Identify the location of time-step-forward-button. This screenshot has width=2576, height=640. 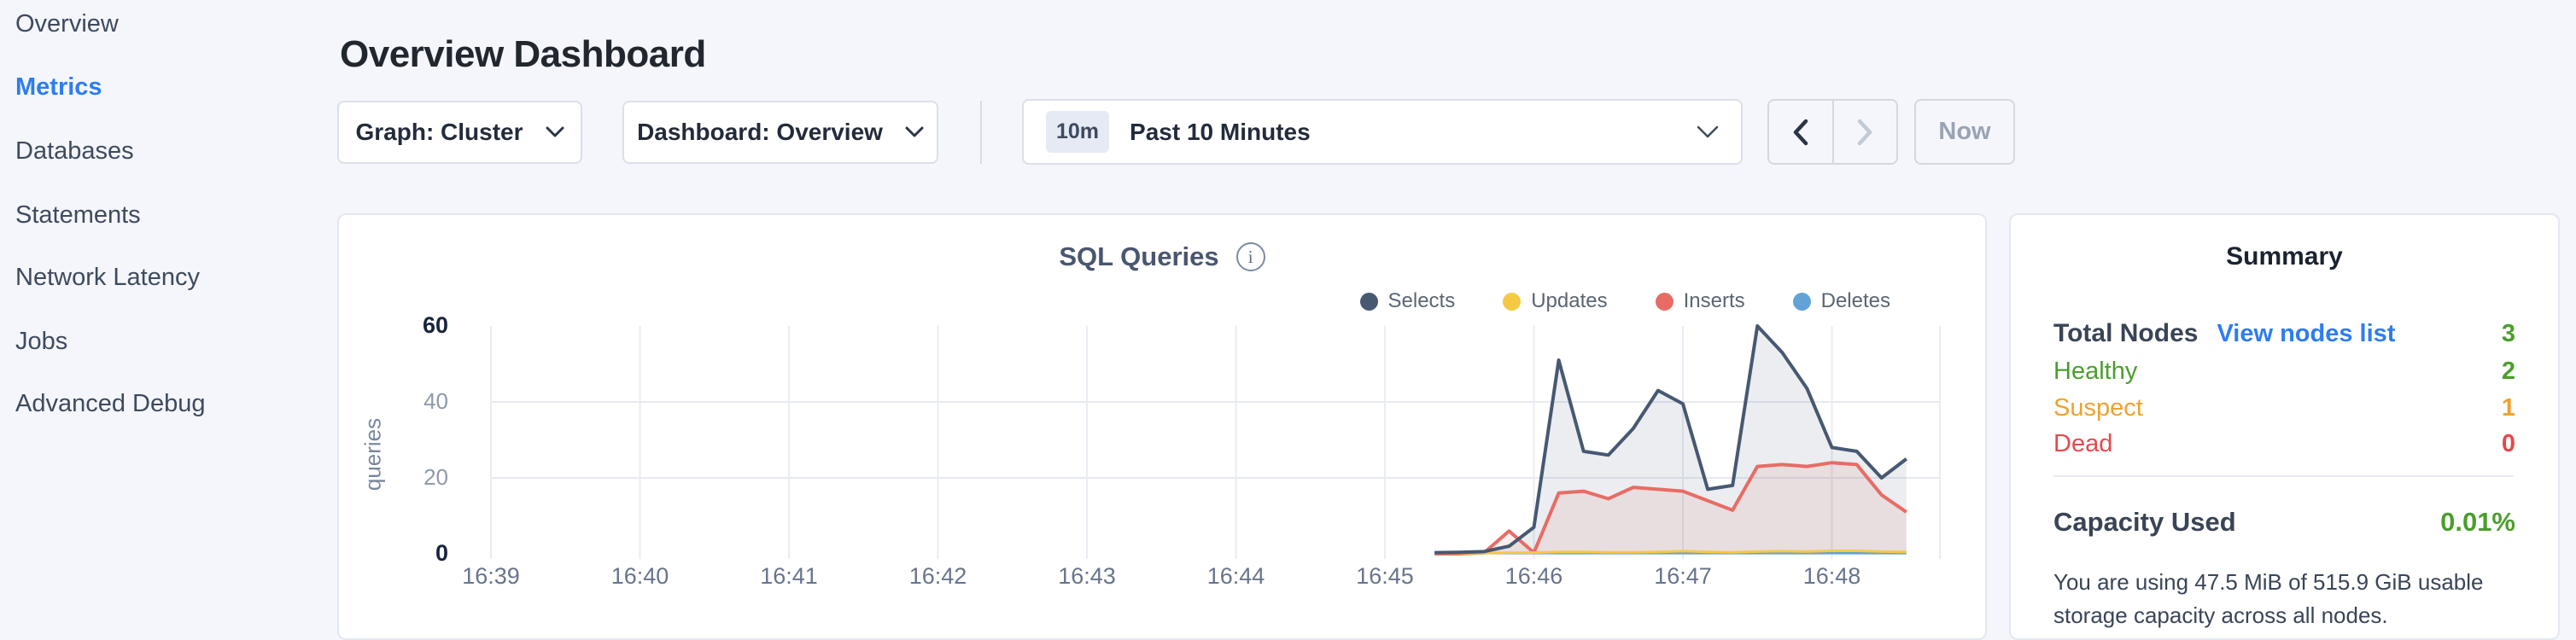
(1865, 132).